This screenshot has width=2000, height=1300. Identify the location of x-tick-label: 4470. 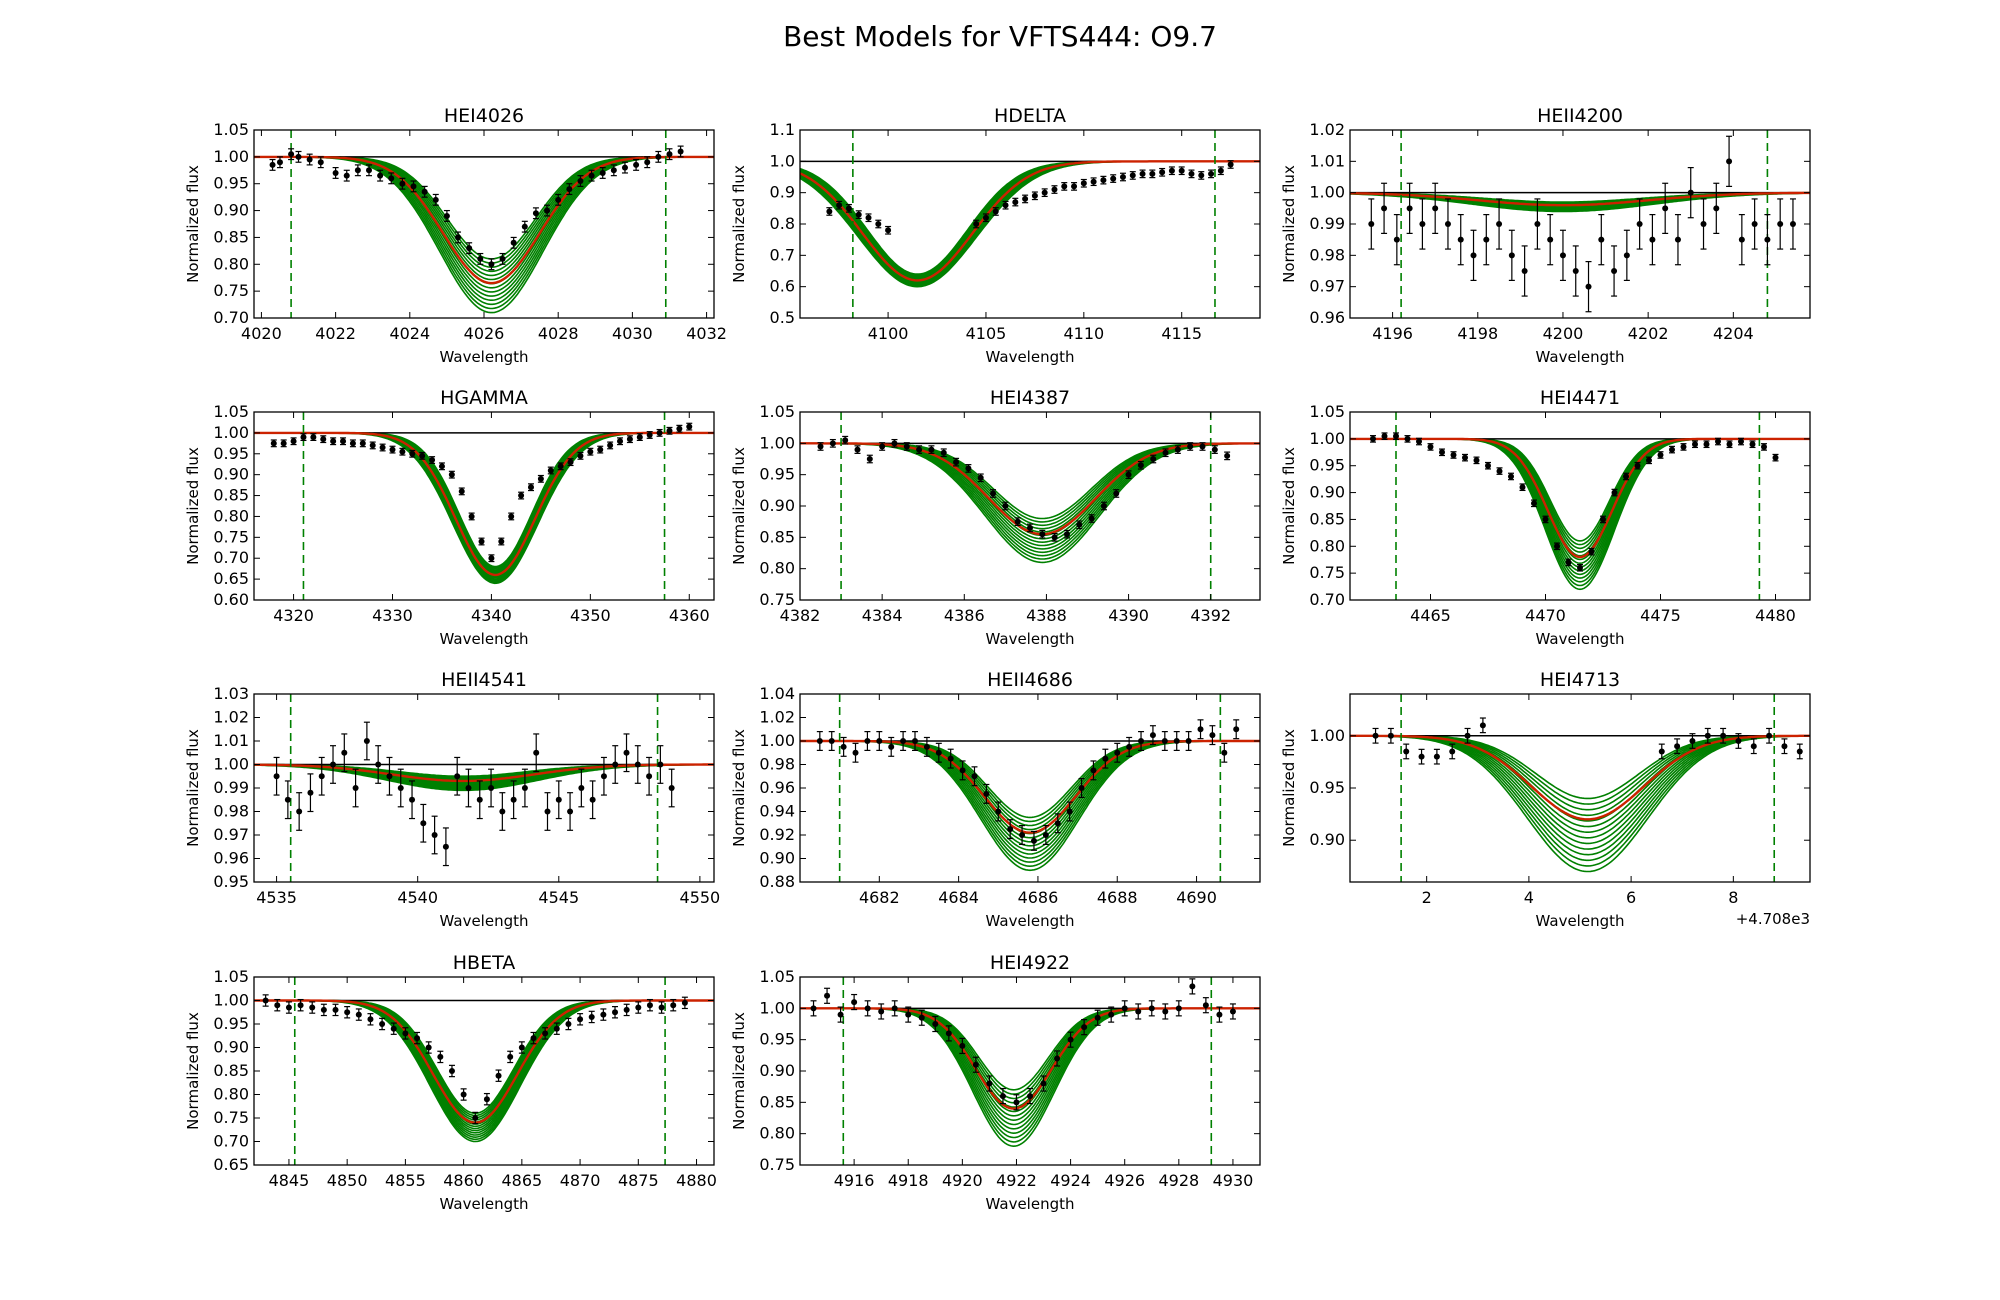
(1545, 615).